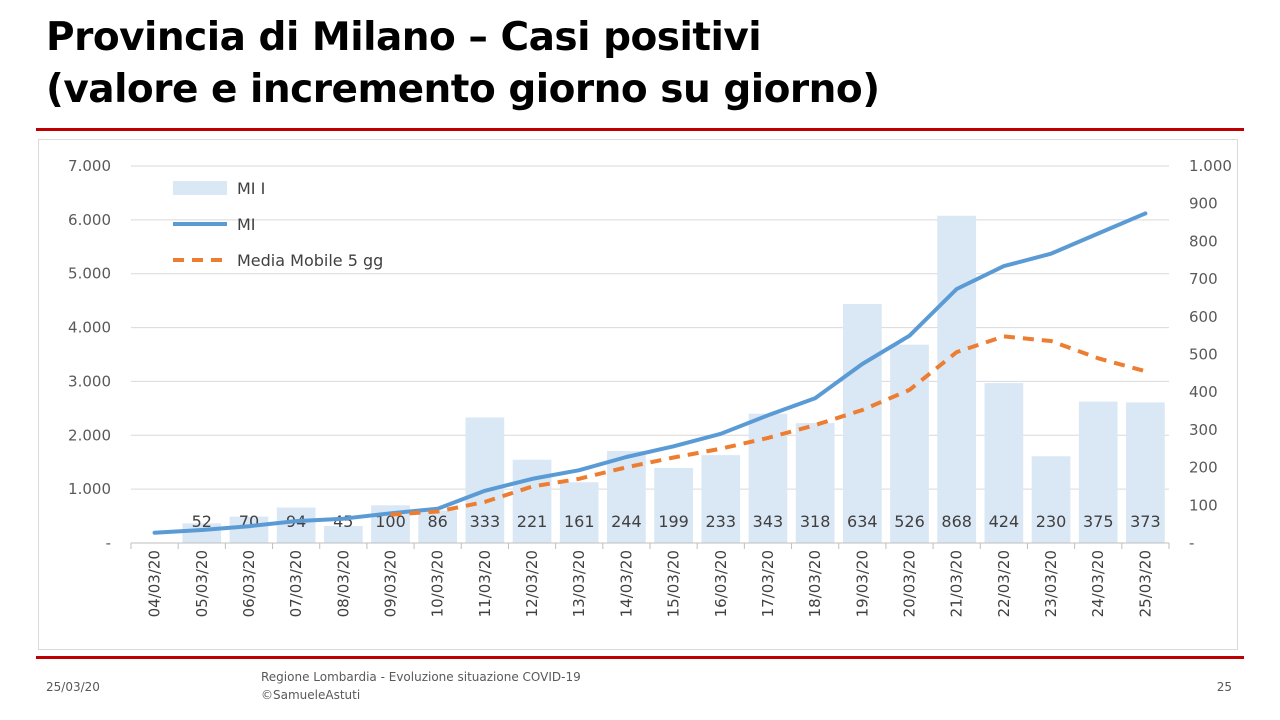  I want to click on bar-06/03/20, so click(249, 529).